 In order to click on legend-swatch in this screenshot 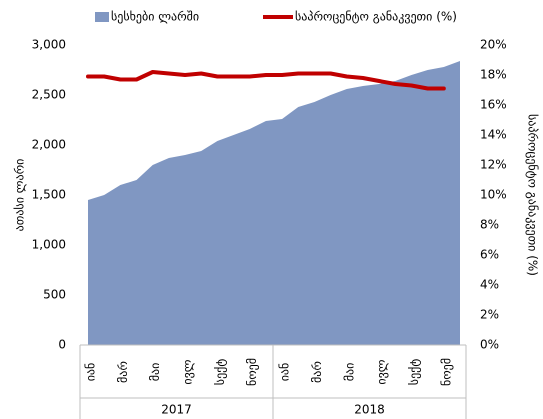, I will do `click(102, 17)`.